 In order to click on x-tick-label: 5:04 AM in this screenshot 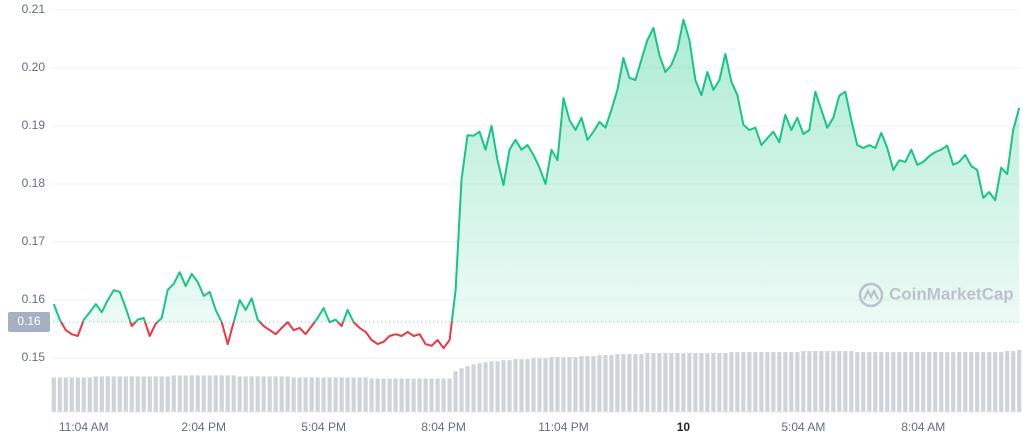, I will do `click(803, 427)`.